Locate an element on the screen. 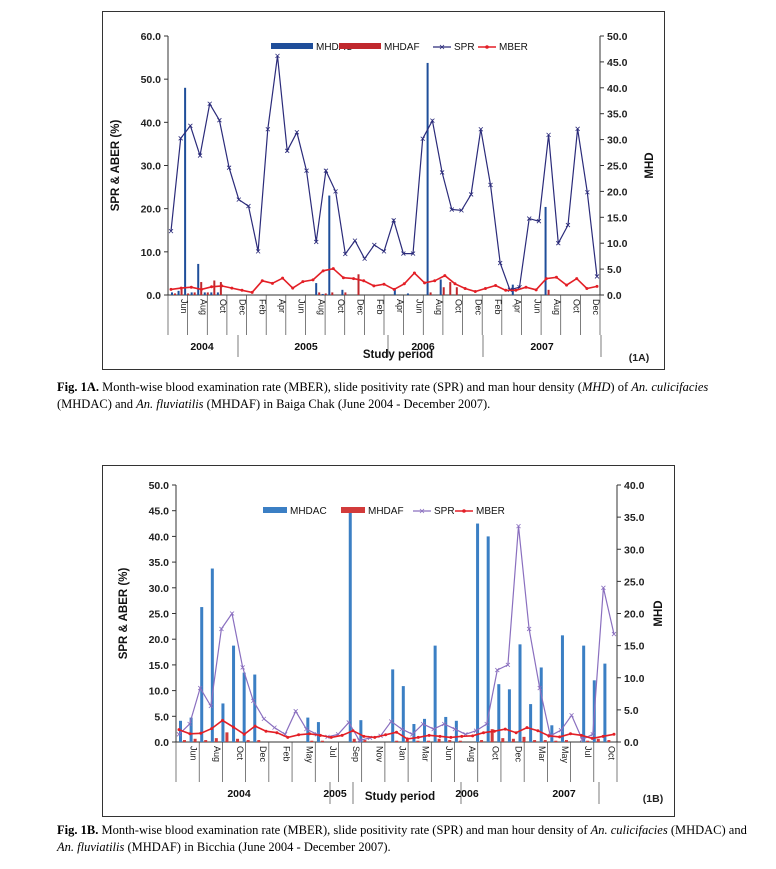 The height and width of the screenshot is (869, 776). y2-tick-label: 15.0 is located at coordinates (634, 647).